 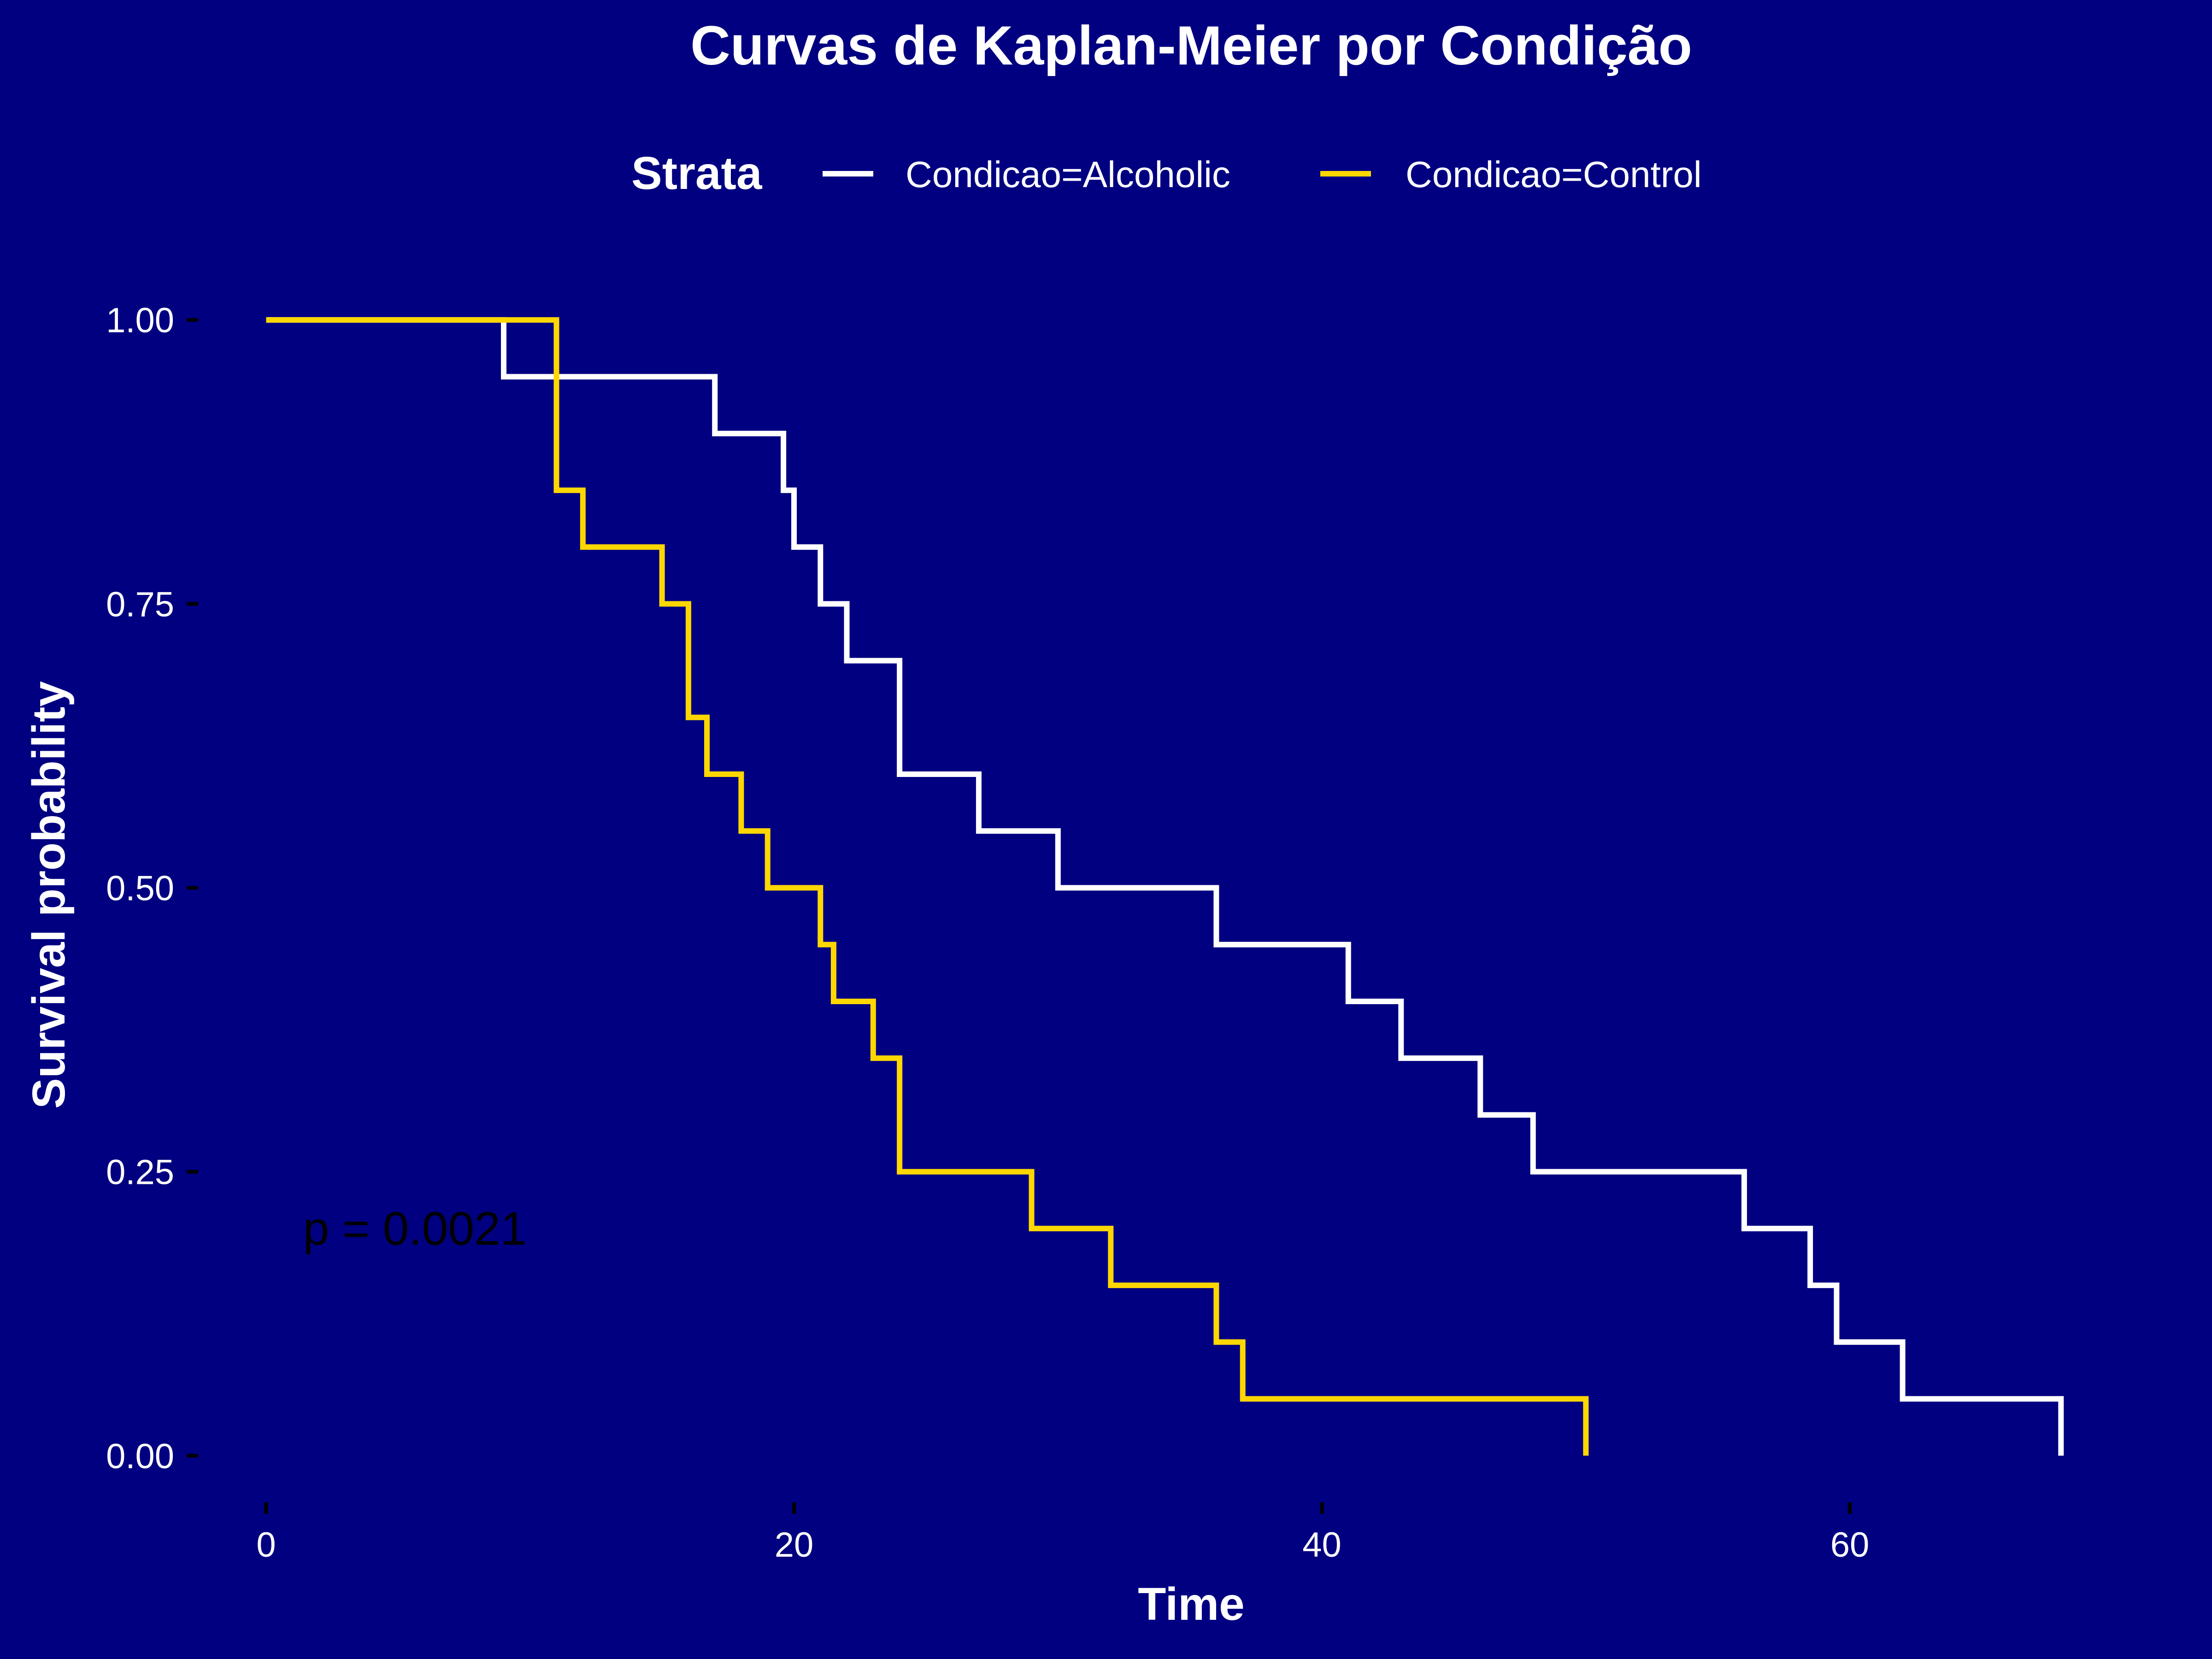 I want to click on x-tick-label: 40, so click(x=1321, y=1545).